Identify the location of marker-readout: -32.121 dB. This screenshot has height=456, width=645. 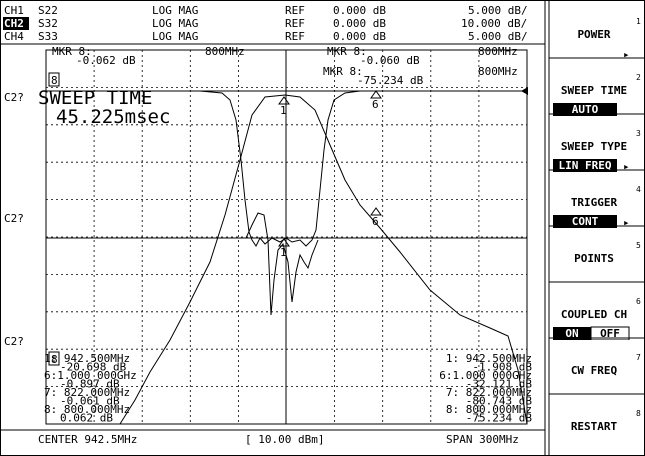
(499, 384).